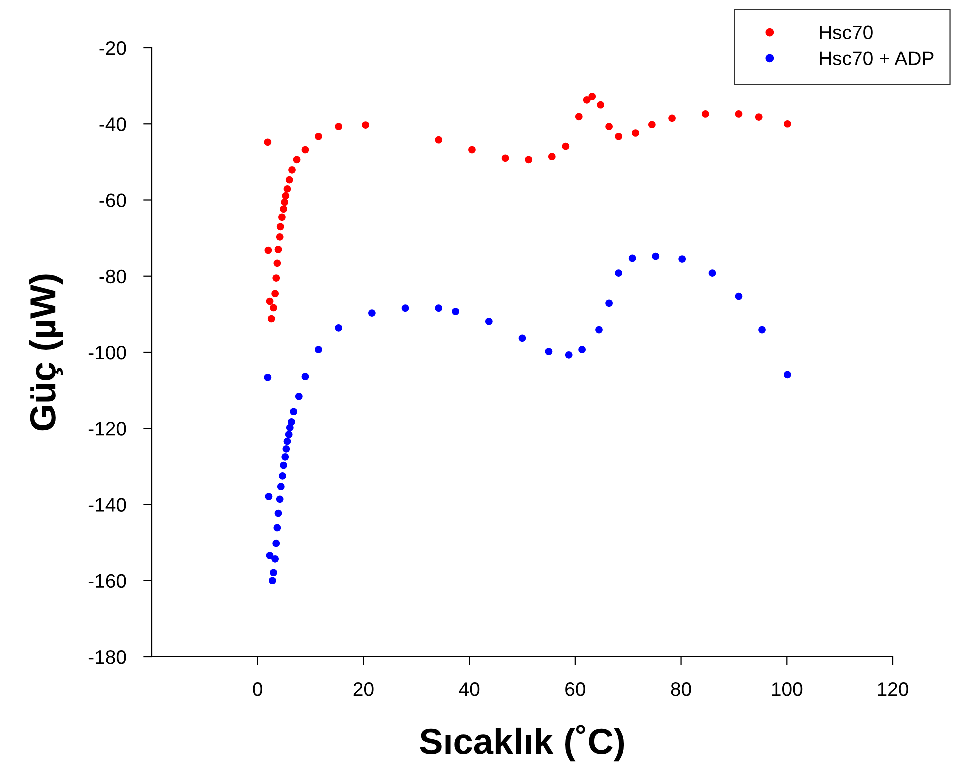 This screenshot has height=774, width=960. What do you see at coordinates (46, 352) in the screenshot?
I see `y-axis-title: Güç (µW)` at bounding box center [46, 352].